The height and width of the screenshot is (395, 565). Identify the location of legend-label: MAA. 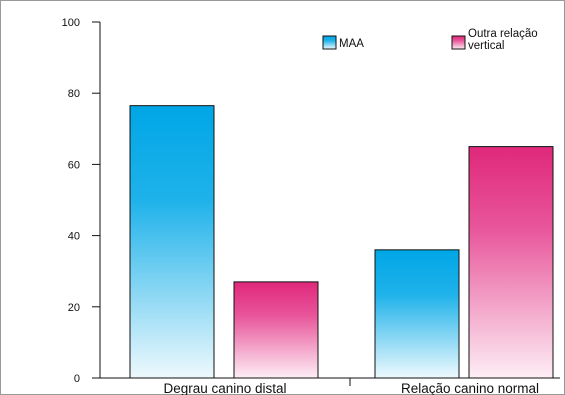
(351, 44).